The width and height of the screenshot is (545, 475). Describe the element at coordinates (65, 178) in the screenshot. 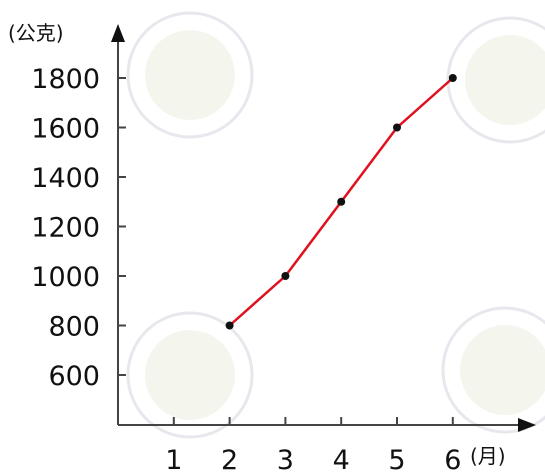

I see `y-tick-label: 1400` at that location.